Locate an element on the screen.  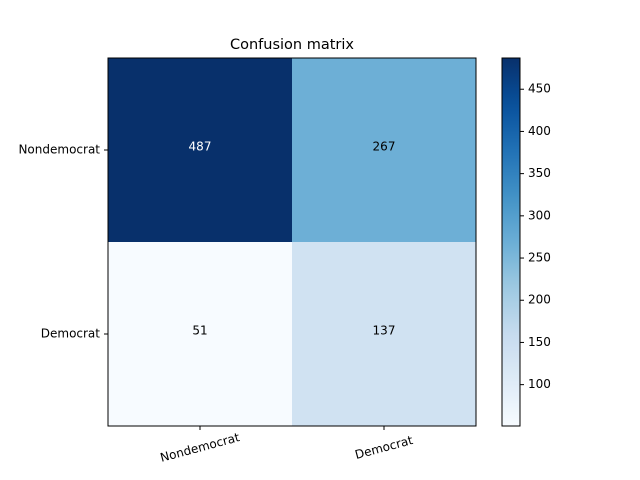
cell-value-label: 487 is located at coordinates (200, 147).